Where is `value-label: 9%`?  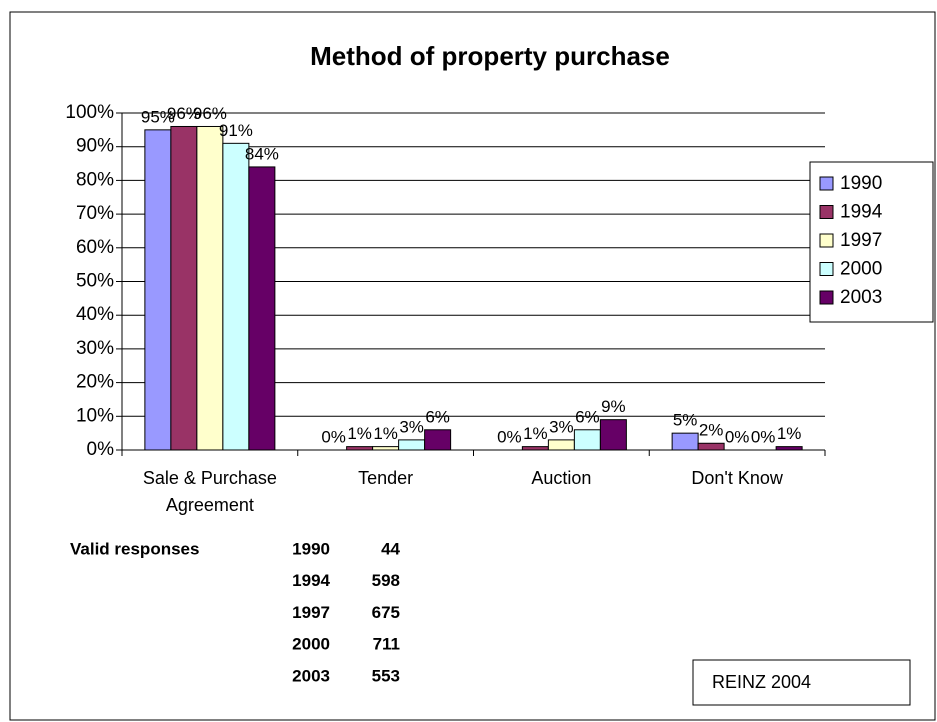 value-label: 9% is located at coordinates (613, 406).